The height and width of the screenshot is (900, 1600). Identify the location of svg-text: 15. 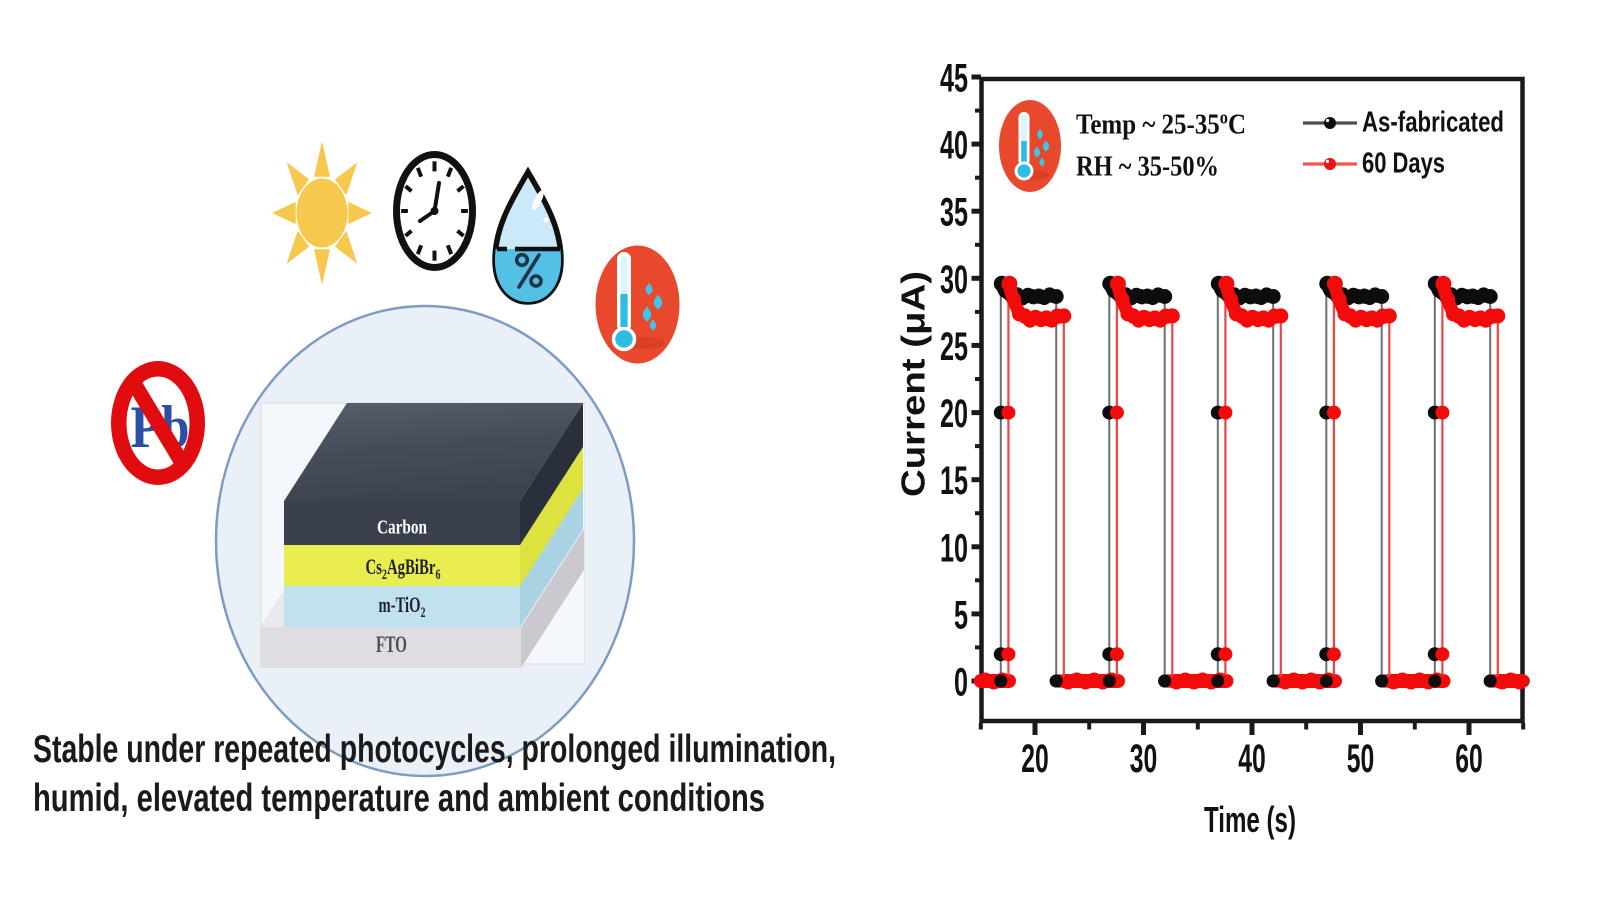
(954, 481).